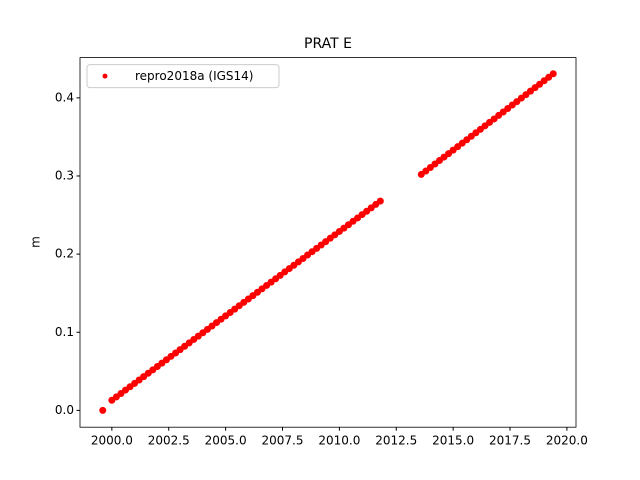 This screenshot has width=640, height=480. Describe the element at coordinates (36, 242) in the screenshot. I see `y-axis-label: m` at that location.